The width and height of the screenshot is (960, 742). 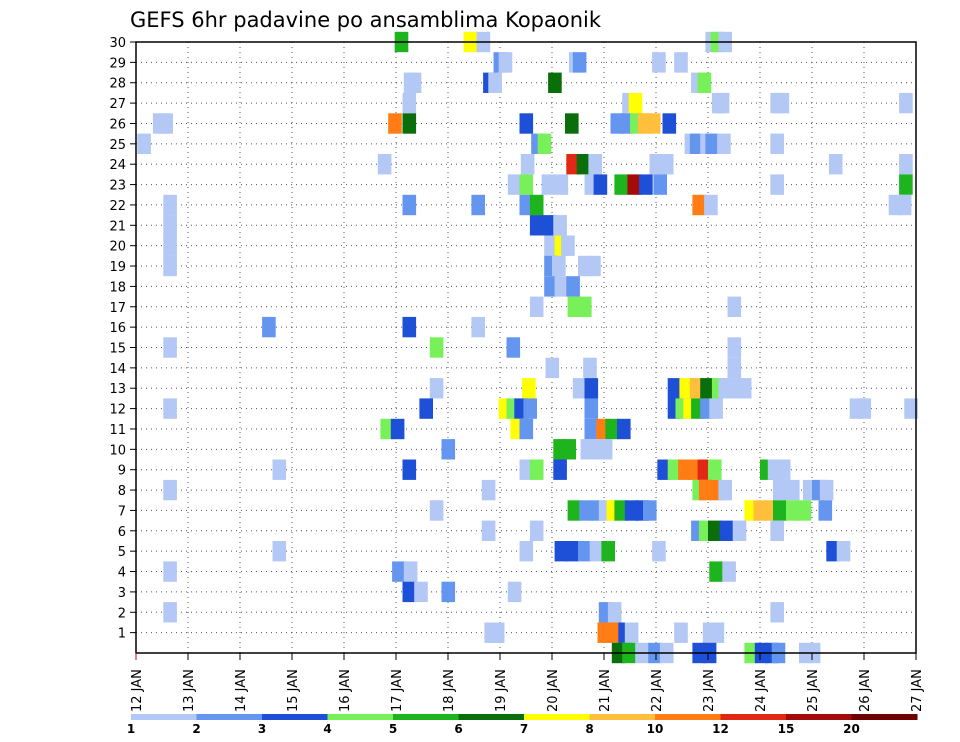 I want to click on y-tick-label: 24, so click(x=117, y=165).